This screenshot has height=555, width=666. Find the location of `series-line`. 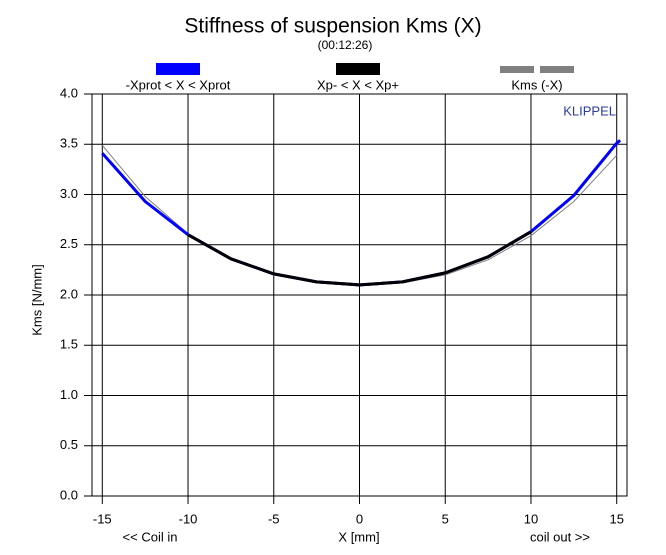

series-line is located at coordinates (359, 258).